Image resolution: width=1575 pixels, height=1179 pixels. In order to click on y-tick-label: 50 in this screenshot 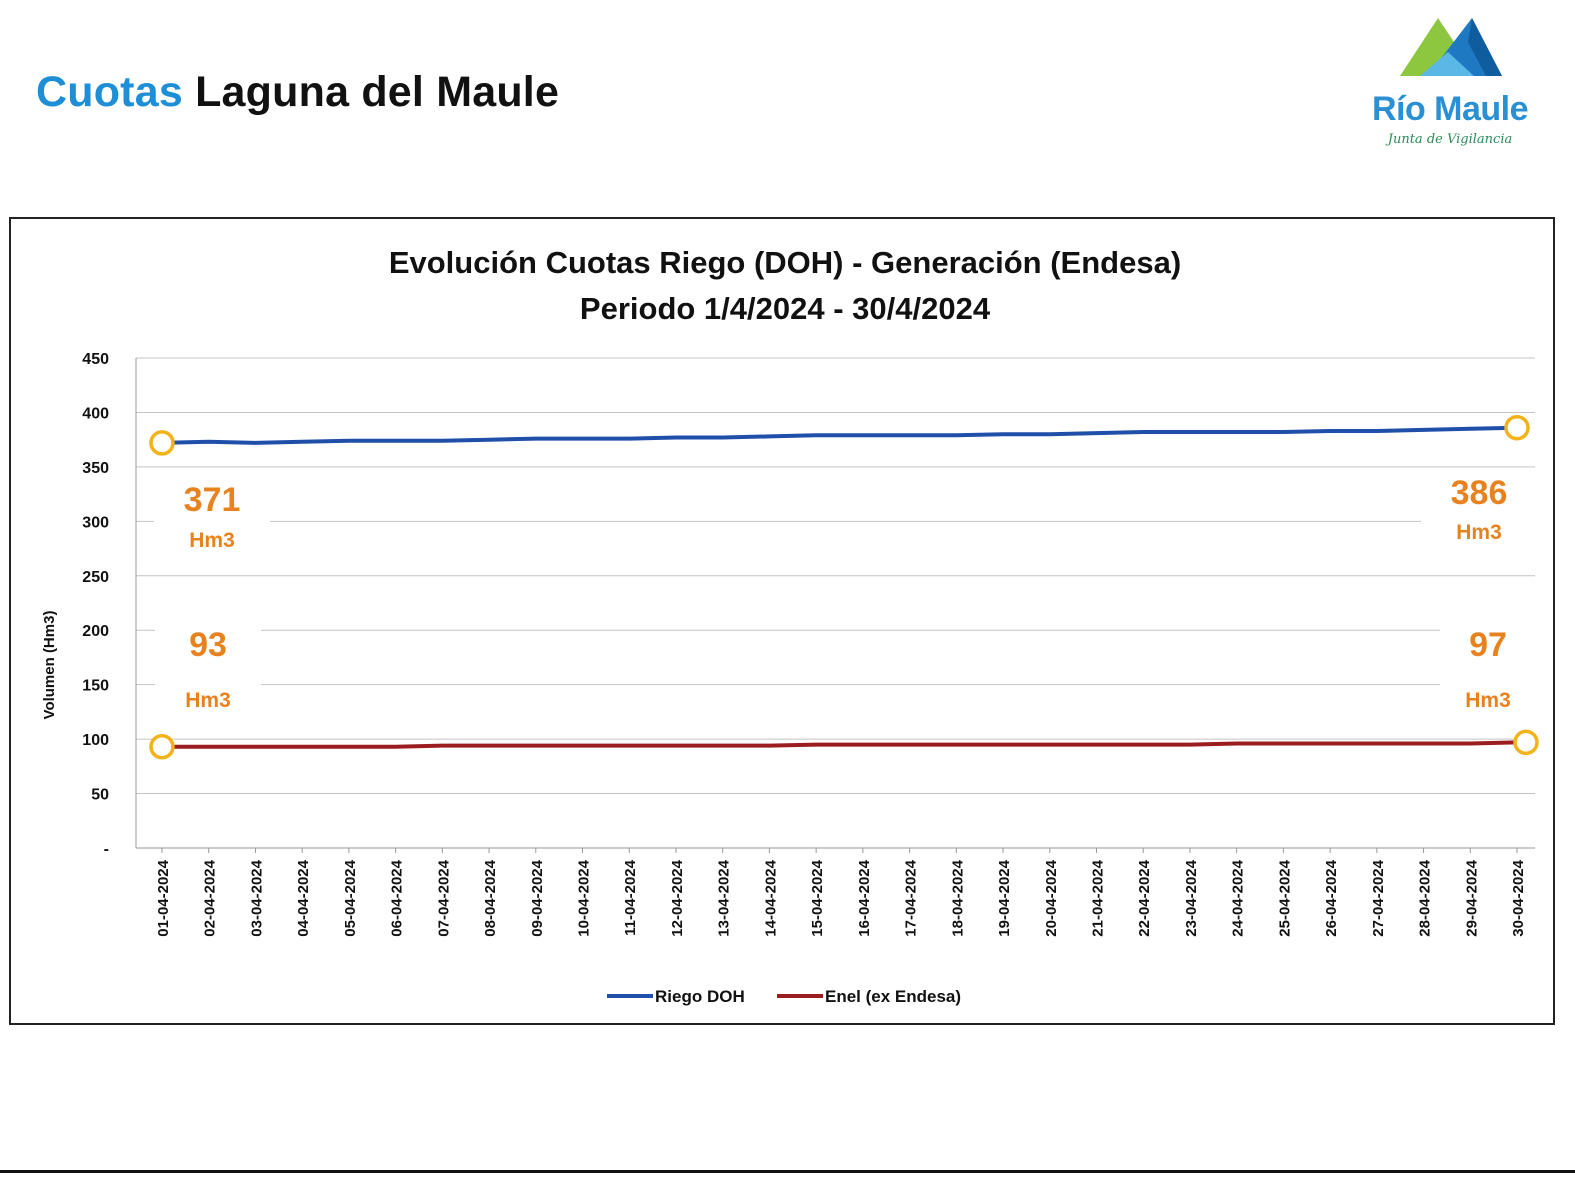, I will do `click(100, 795)`.